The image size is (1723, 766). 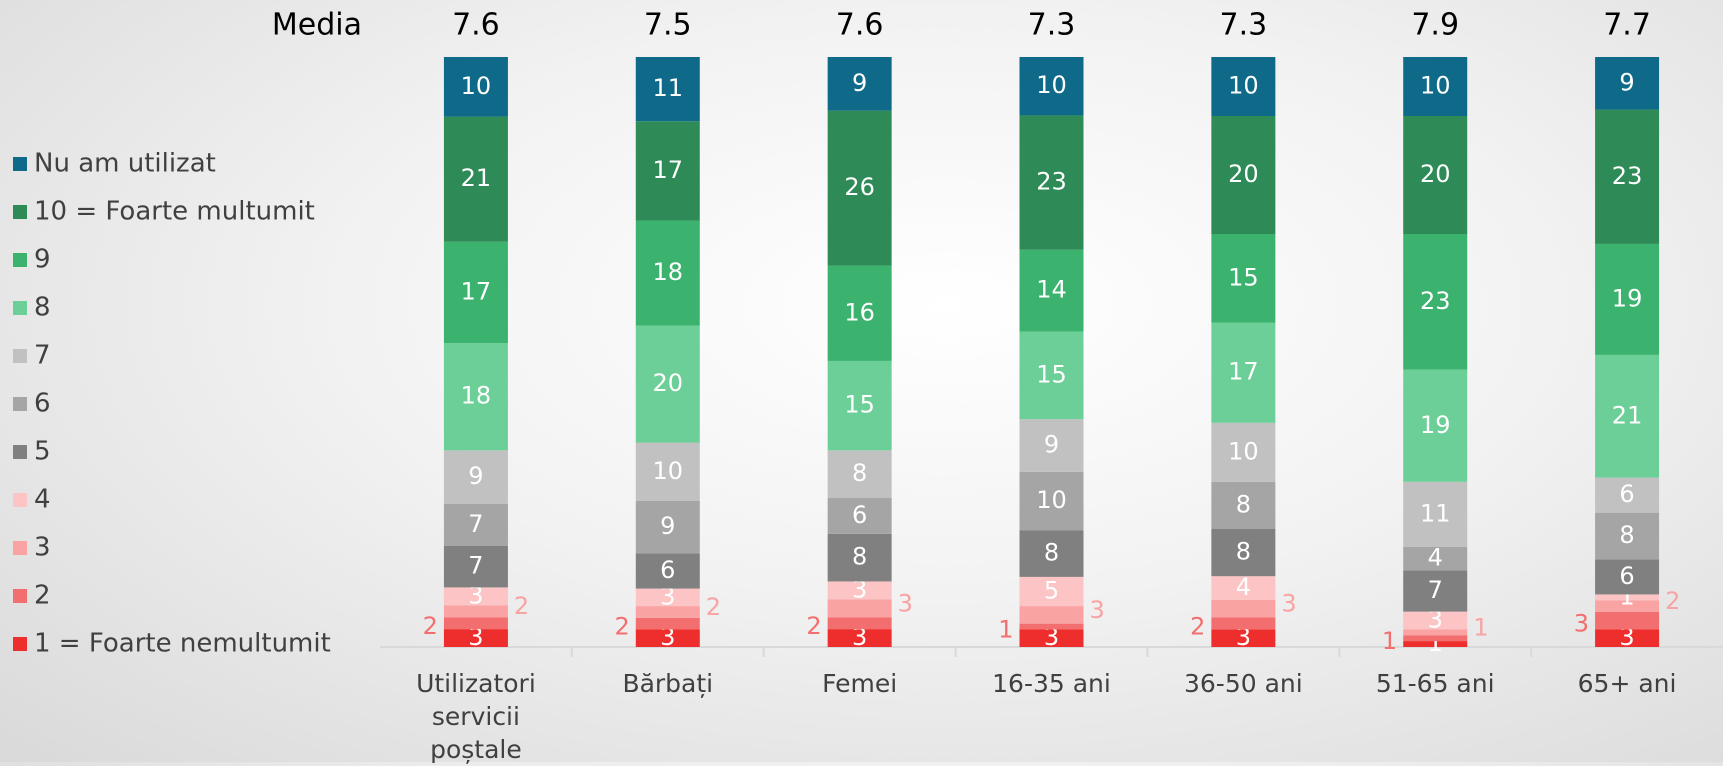 I want to click on x-tick-label: 36-50 ani, so click(x=1243, y=683).